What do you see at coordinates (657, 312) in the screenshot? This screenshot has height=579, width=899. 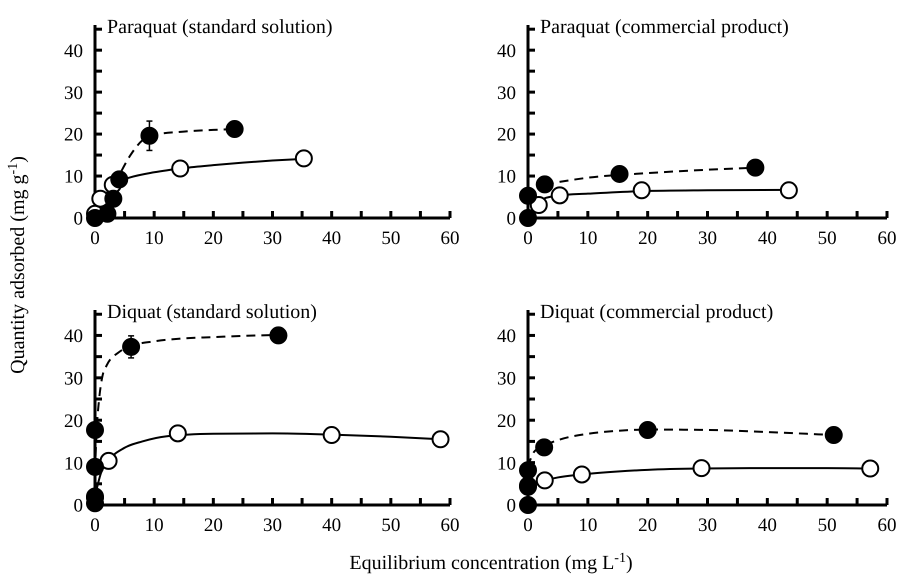 I see `chart-title: Diquat (commercial product)` at bounding box center [657, 312].